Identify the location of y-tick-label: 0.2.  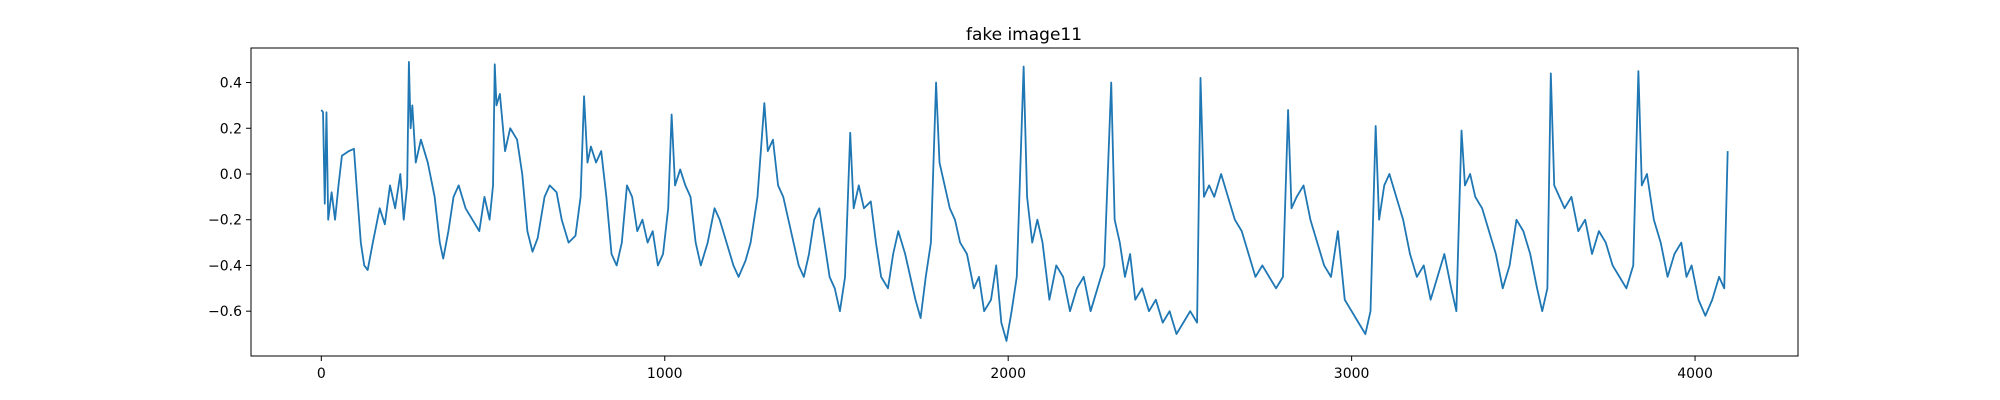
(231, 129).